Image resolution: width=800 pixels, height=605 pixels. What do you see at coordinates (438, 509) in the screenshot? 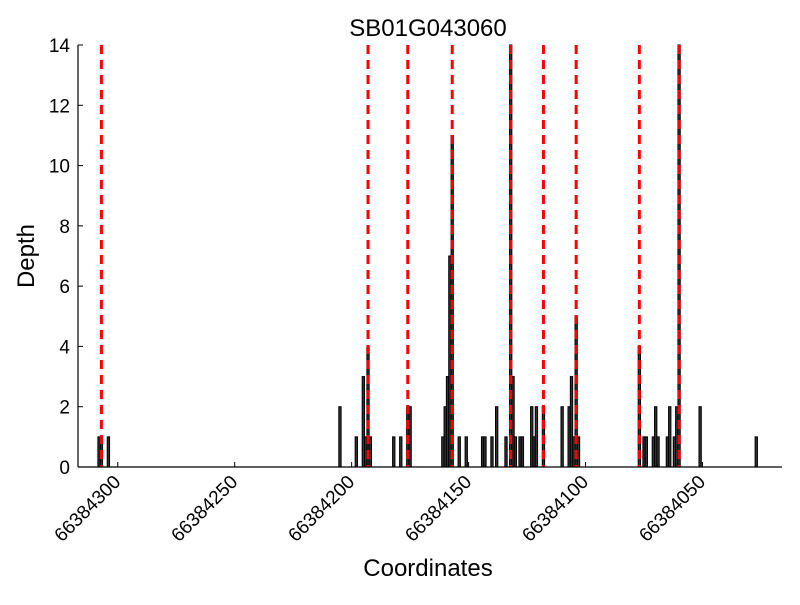
I see `x-tick-label: 66384150` at bounding box center [438, 509].